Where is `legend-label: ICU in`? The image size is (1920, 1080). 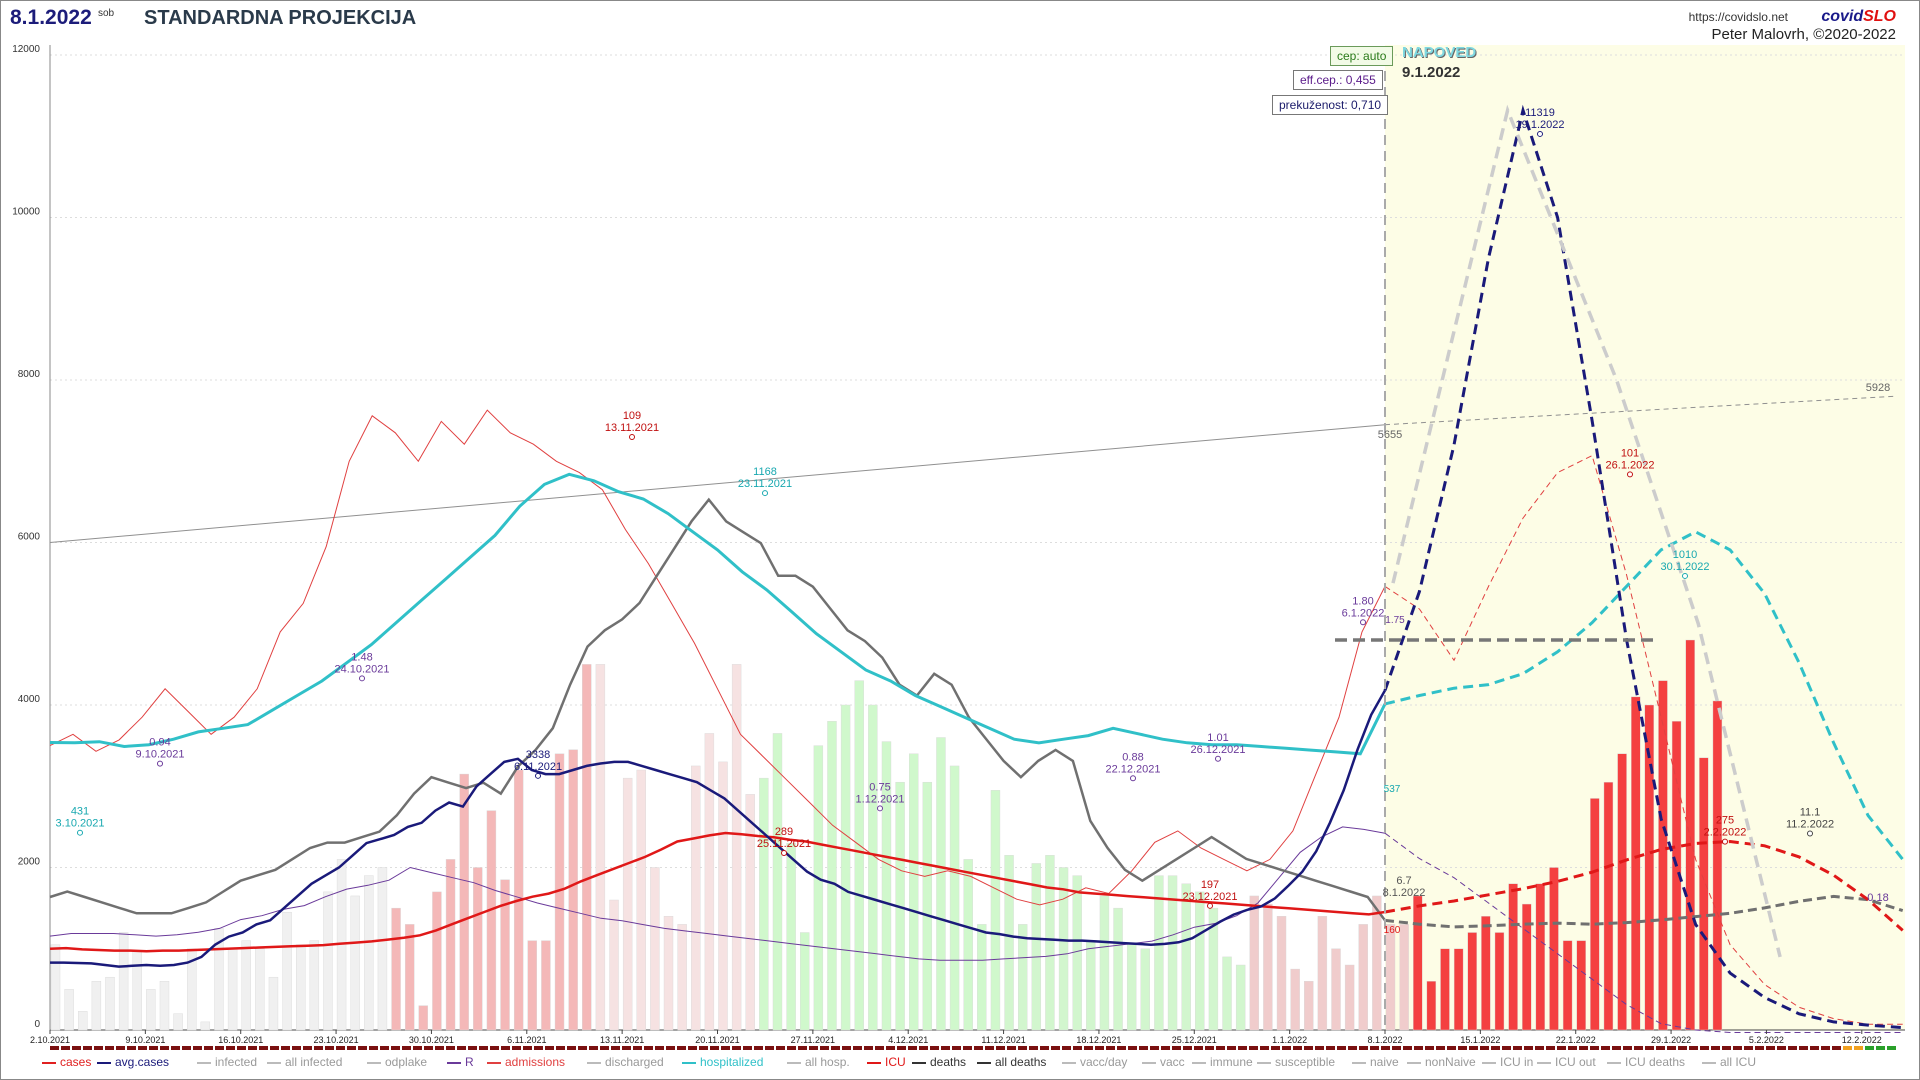
legend-label: ICU in is located at coordinates (1517, 1062).